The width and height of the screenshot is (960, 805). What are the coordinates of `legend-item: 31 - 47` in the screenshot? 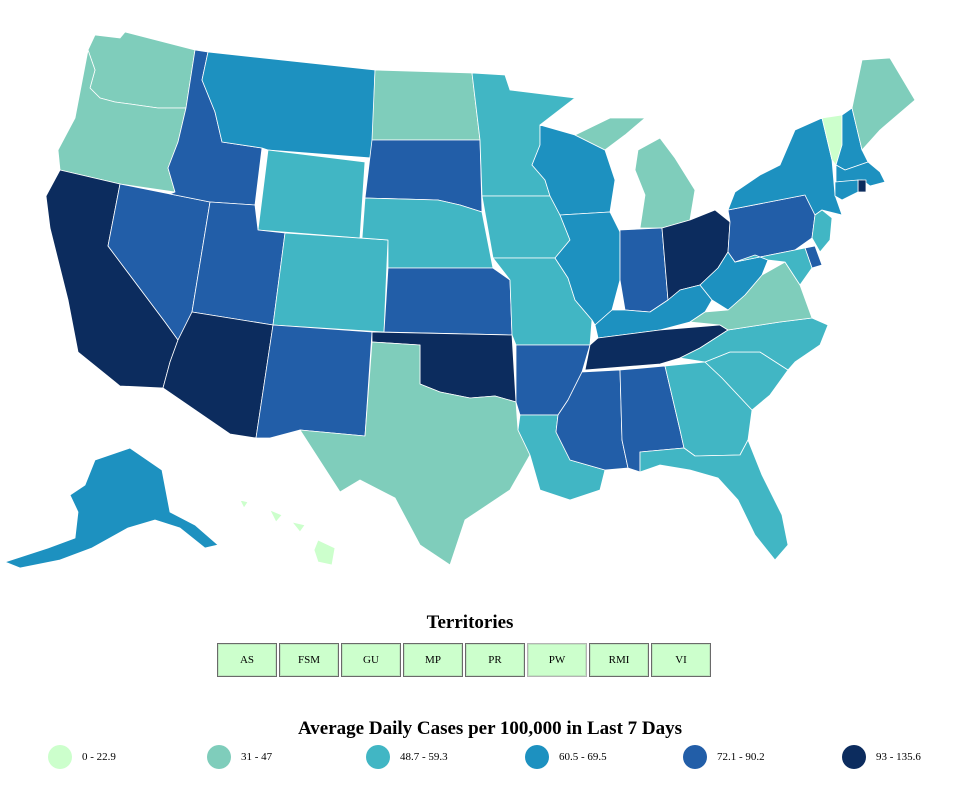 It's located at (239, 757).